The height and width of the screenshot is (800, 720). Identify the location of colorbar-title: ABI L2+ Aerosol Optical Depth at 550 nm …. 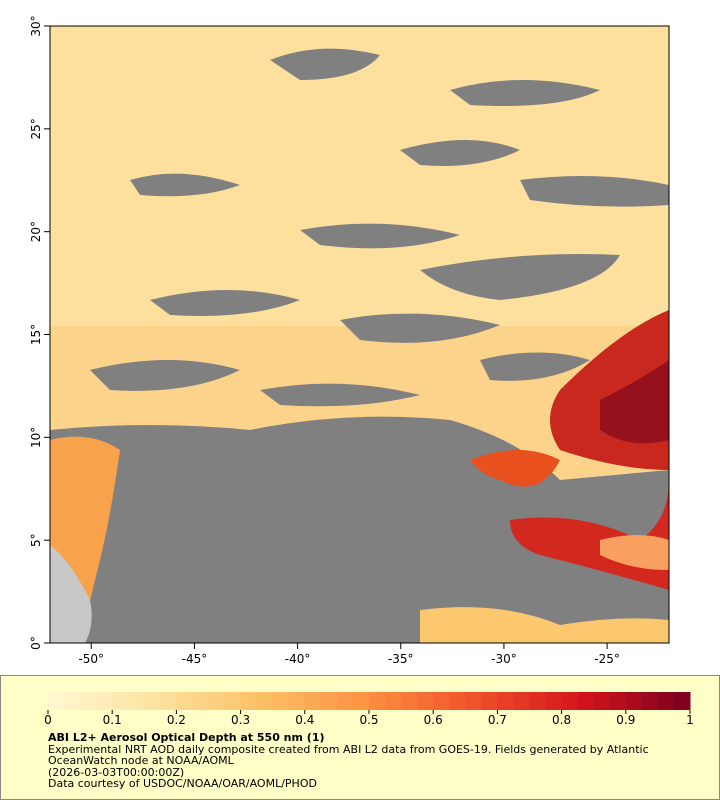
(186, 737).